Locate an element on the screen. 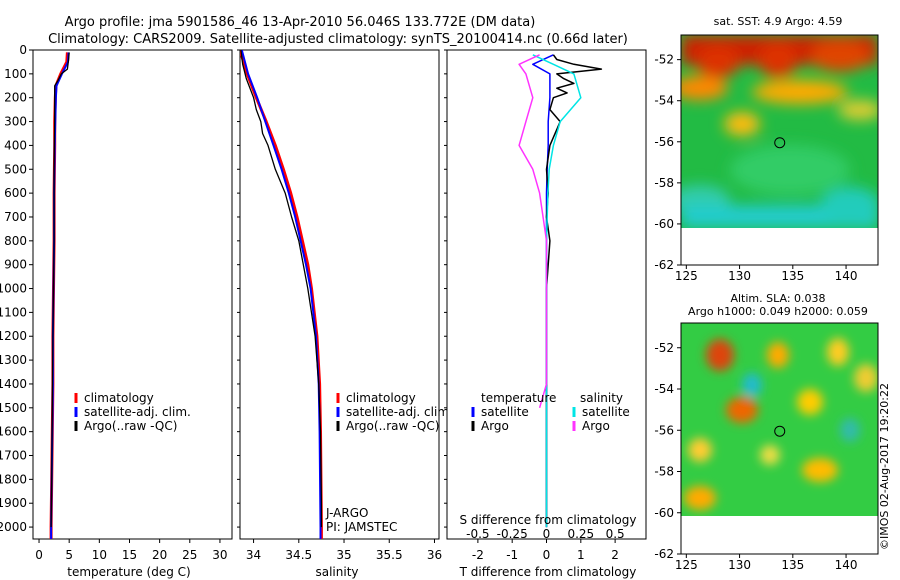  temperature-difference-label: T difference from climatology is located at coordinates (548, 572).